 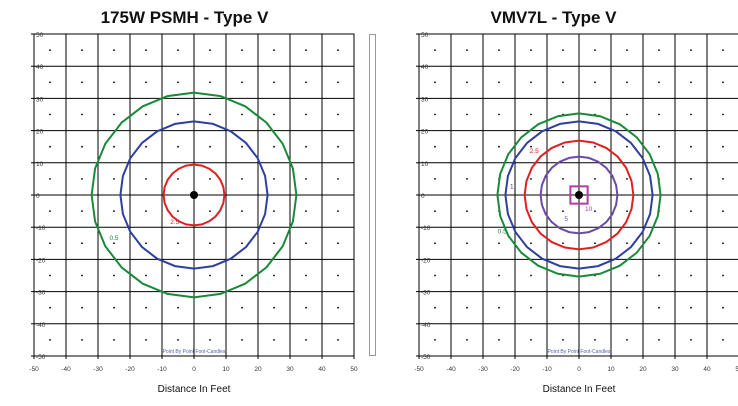 What do you see at coordinates (425, 99) in the screenshot?
I see `y-tick-label: 30` at bounding box center [425, 99].